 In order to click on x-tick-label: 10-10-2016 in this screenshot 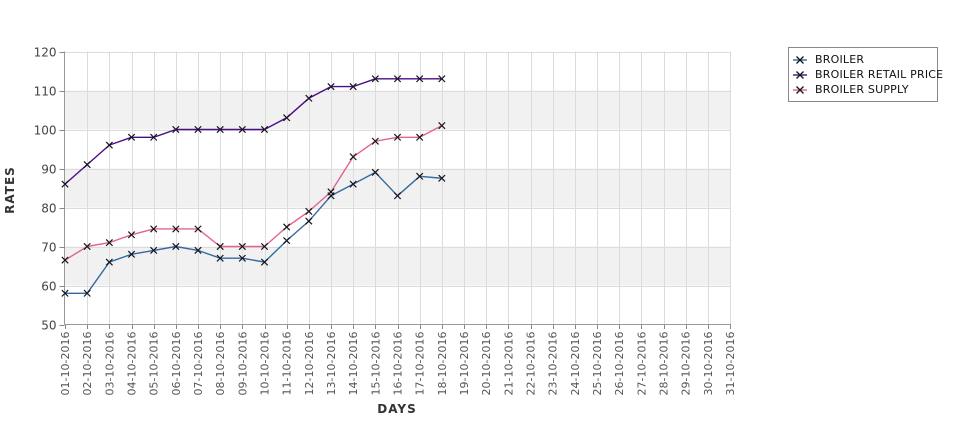, I will do `click(265, 364)`.